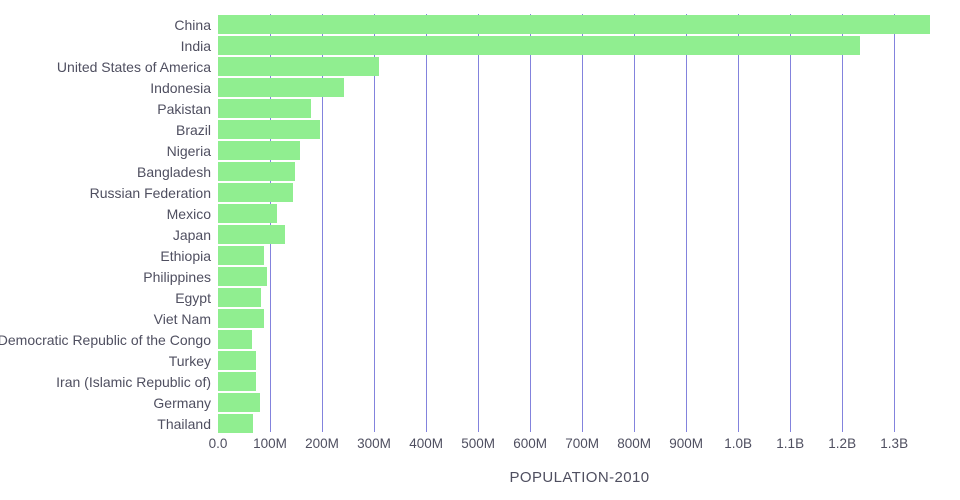 The width and height of the screenshot is (960, 500). Describe the element at coordinates (686, 443) in the screenshot. I see `x-tick-label: 900M` at that location.